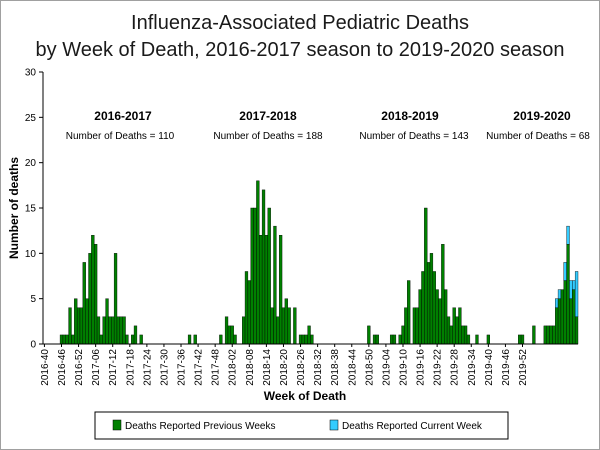 The height and width of the screenshot is (450, 600). Describe the element at coordinates (414, 136) in the screenshot. I see `season-deaths-2018-2019: Number of Deaths = 143` at that location.